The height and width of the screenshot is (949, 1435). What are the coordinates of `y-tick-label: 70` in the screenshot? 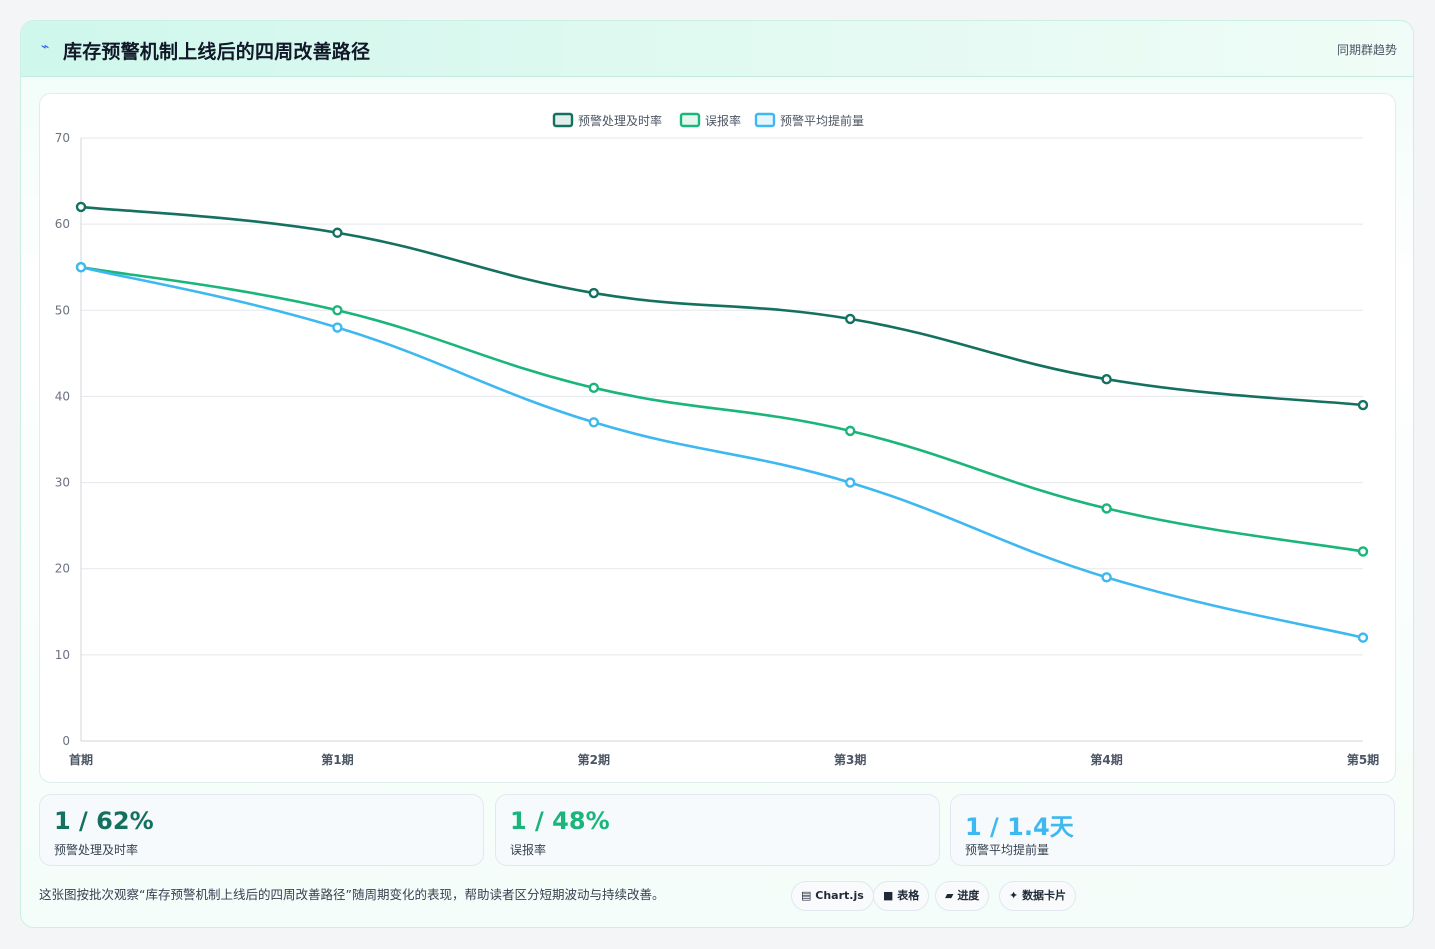 It's located at (62, 138).